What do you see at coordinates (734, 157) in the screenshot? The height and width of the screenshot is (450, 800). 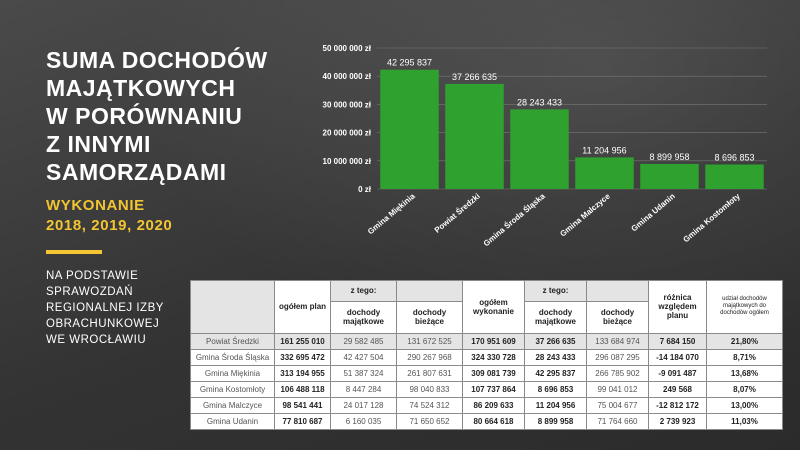 I see `bar-value-label: 8 696 853` at bounding box center [734, 157].